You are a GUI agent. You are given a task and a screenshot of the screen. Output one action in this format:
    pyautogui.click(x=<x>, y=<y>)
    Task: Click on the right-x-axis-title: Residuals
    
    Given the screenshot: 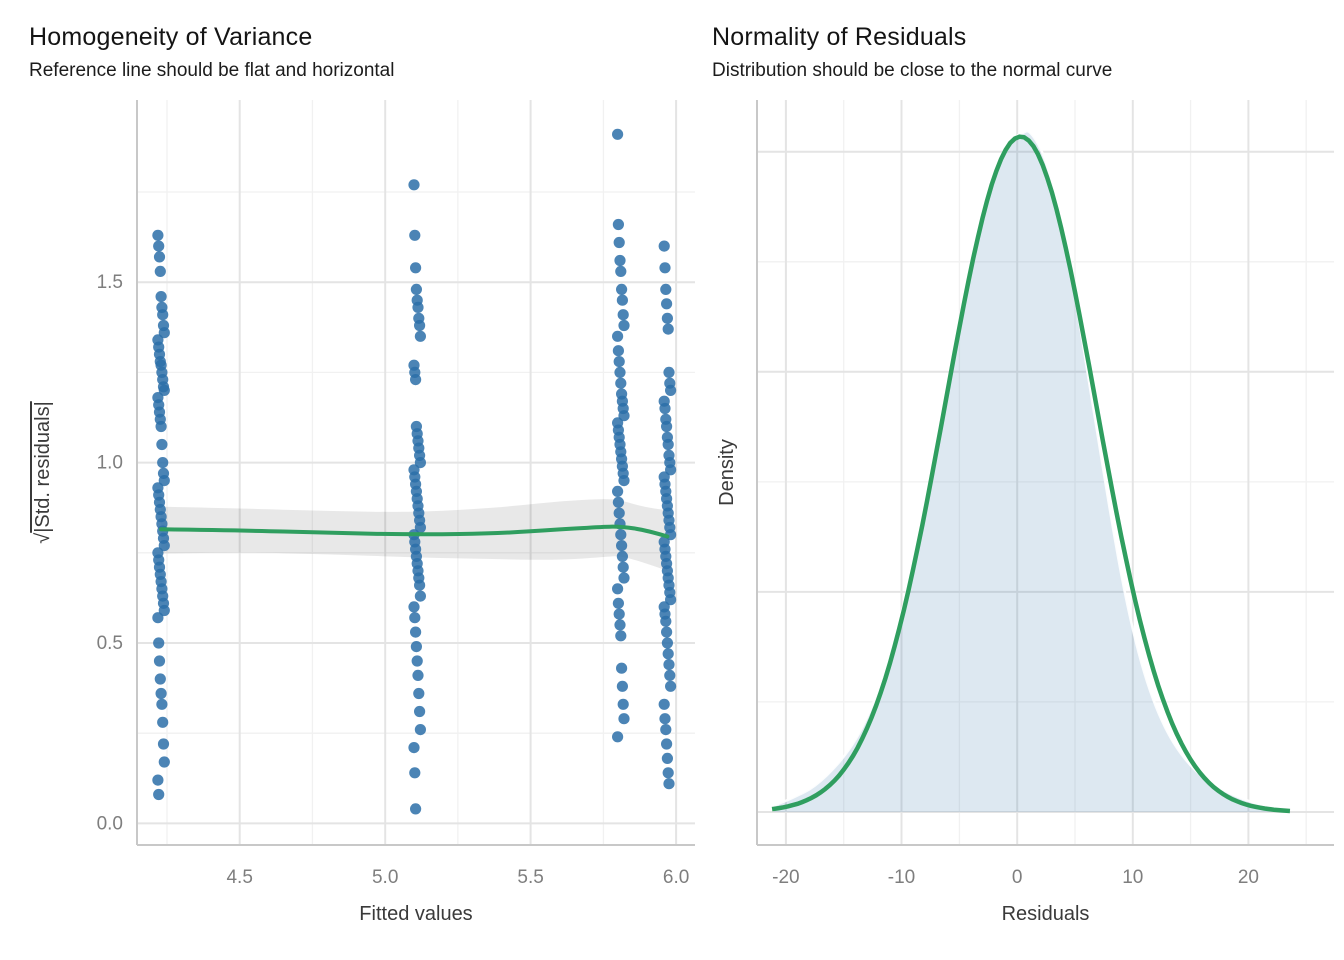 What is the action you would take?
    pyautogui.click(x=1045, y=914)
    